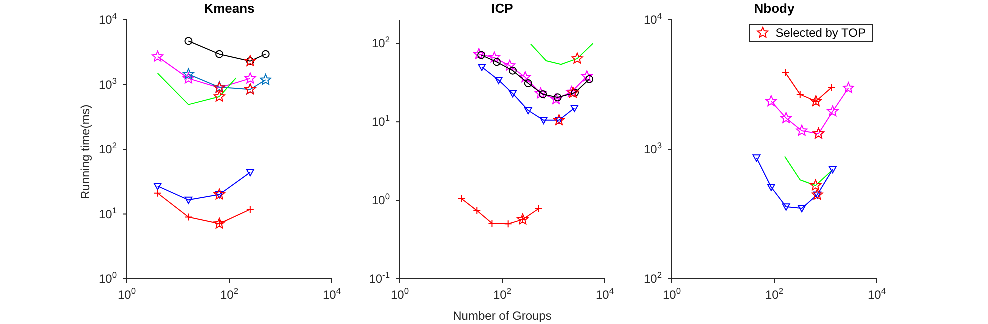 This screenshot has width=988, height=324. Describe the element at coordinates (379, 278) in the screenshot. I see `y-tick-label: 10$^{-1}$` at that location.